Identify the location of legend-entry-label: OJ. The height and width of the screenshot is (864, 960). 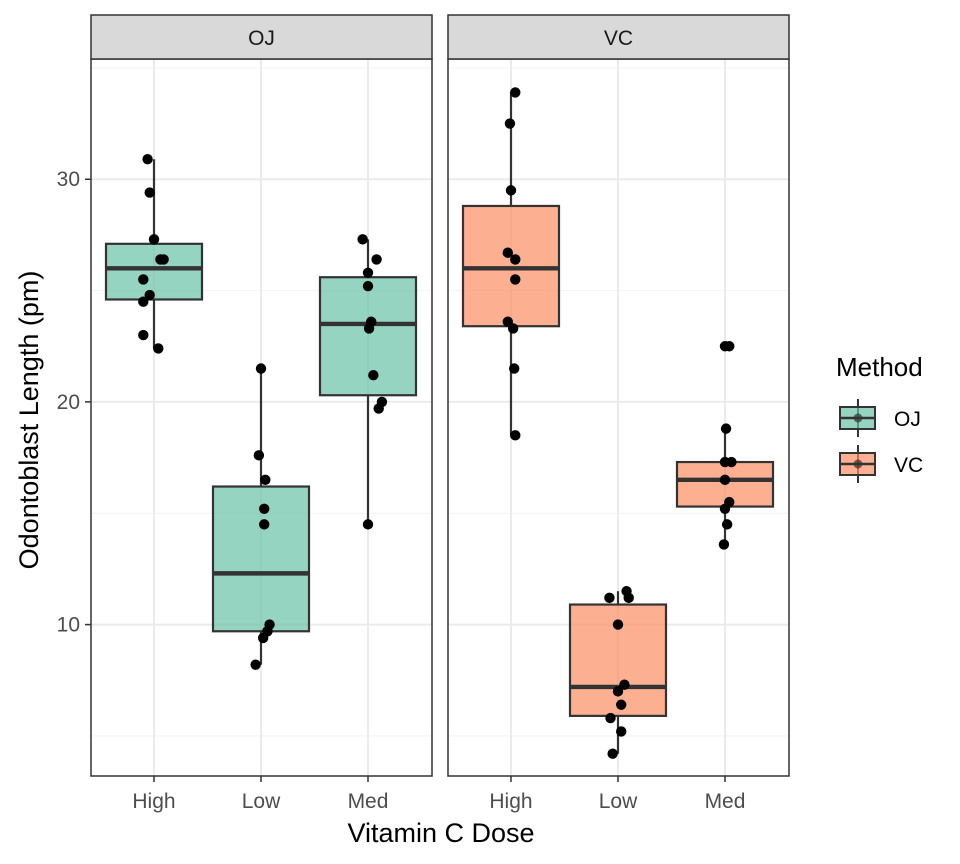
(907, 419).